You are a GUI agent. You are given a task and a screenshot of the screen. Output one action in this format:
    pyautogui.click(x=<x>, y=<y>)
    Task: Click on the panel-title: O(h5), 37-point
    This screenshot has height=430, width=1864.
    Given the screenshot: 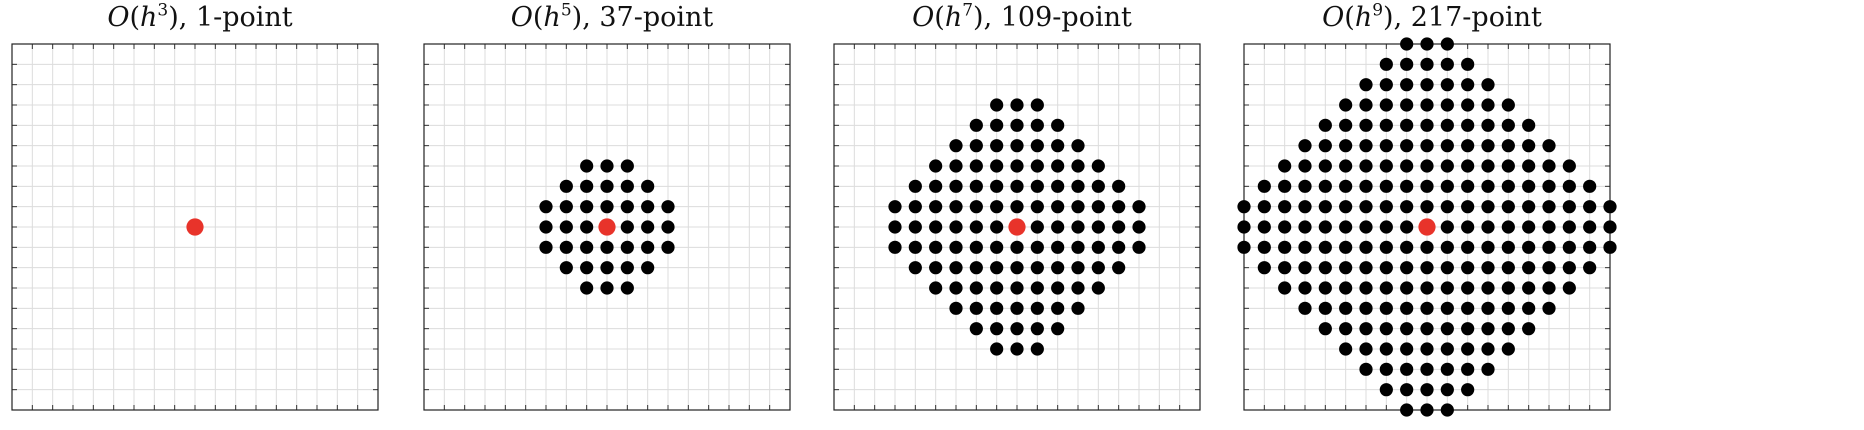 What is the action you would take?
    pyautogui.click(x=612, y=16)
    